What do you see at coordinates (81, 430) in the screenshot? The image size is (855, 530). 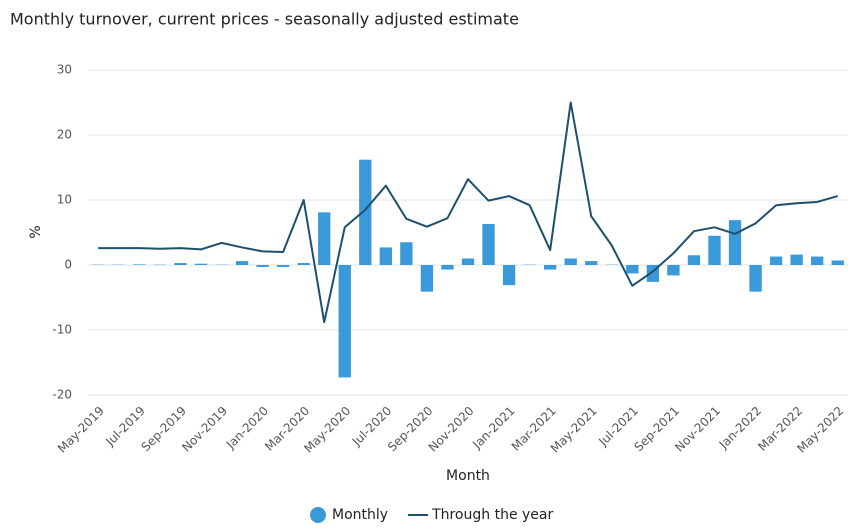 I see `x-tick-label: May-2019` at bounding box center [81, 430].